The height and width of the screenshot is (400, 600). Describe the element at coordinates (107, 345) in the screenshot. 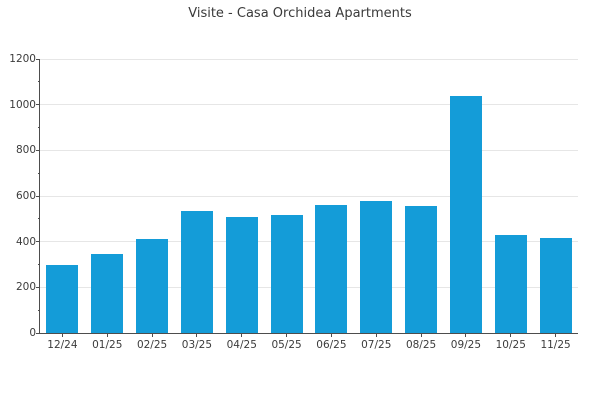

I see `x-tick-label: 01/25` at that location.